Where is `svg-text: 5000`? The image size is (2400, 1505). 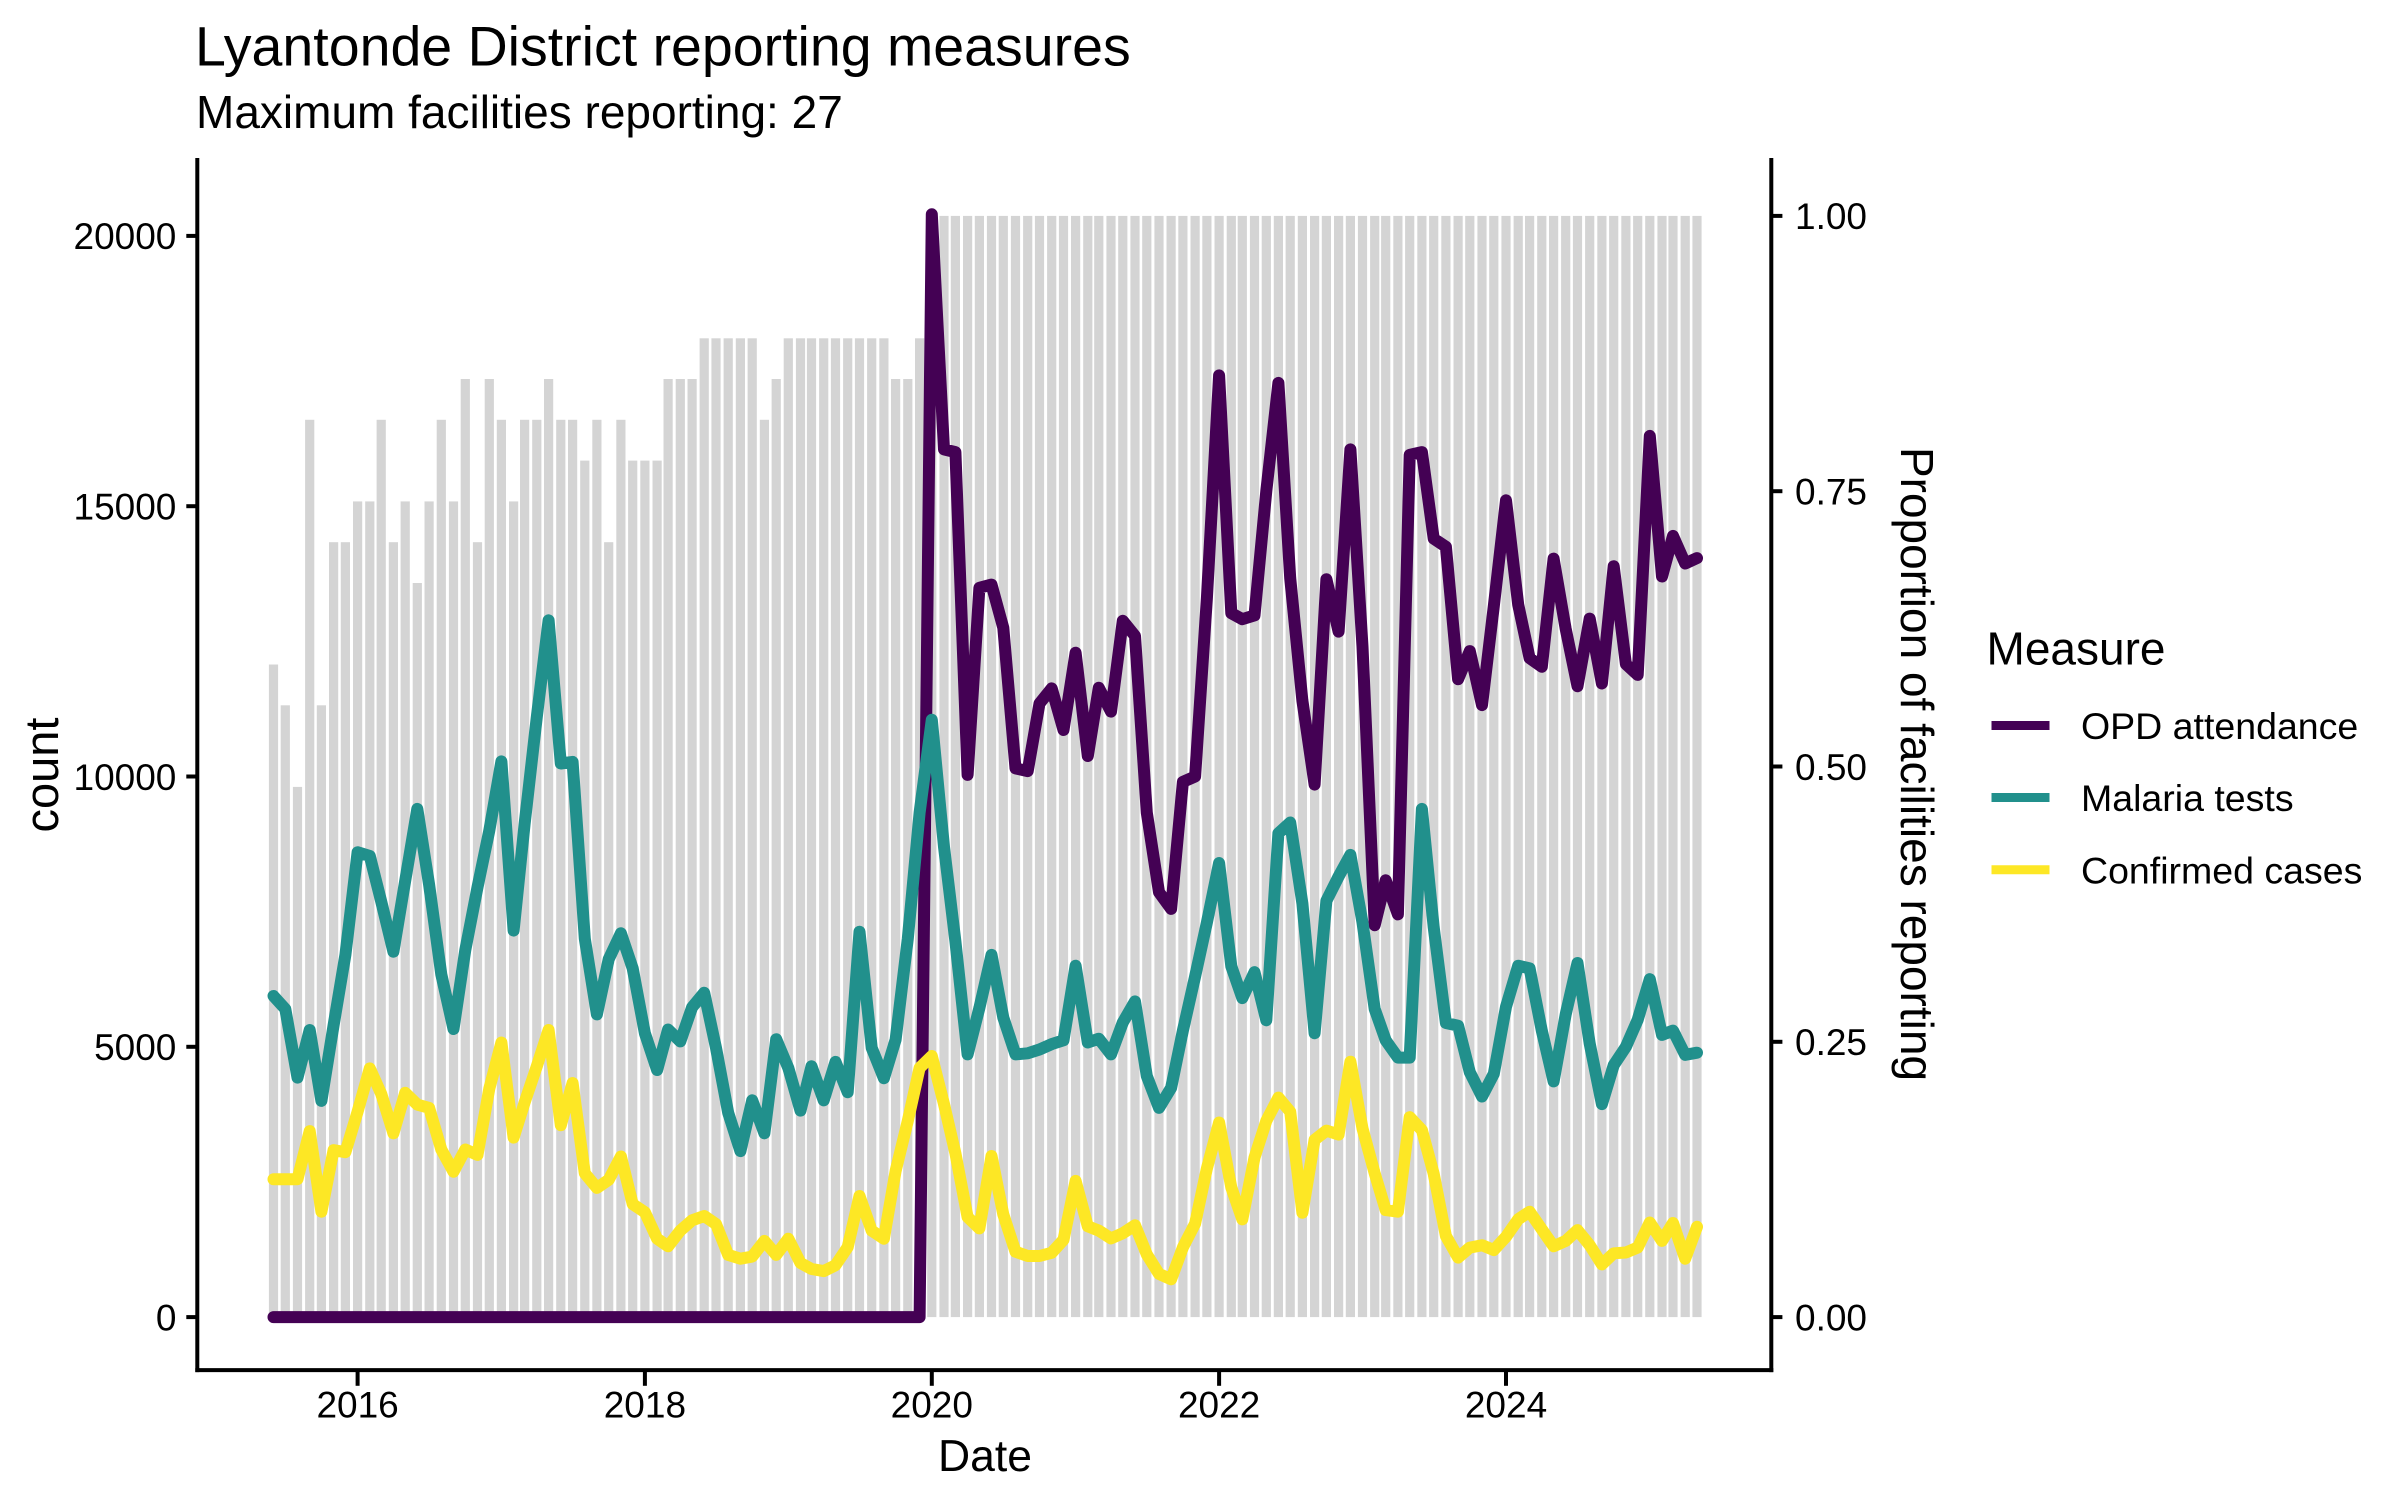
svg-text: 5000 is located at coordinates (135, 1047).